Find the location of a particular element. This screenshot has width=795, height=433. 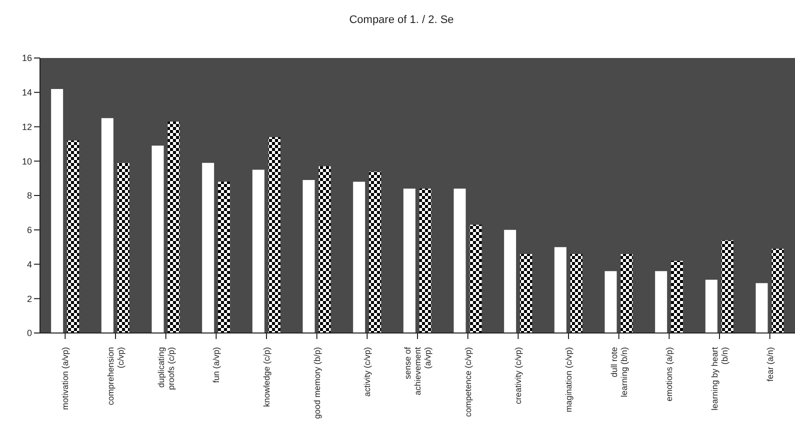

x-tick-label: competence (c/vp) is located at coordinates (467, 381).